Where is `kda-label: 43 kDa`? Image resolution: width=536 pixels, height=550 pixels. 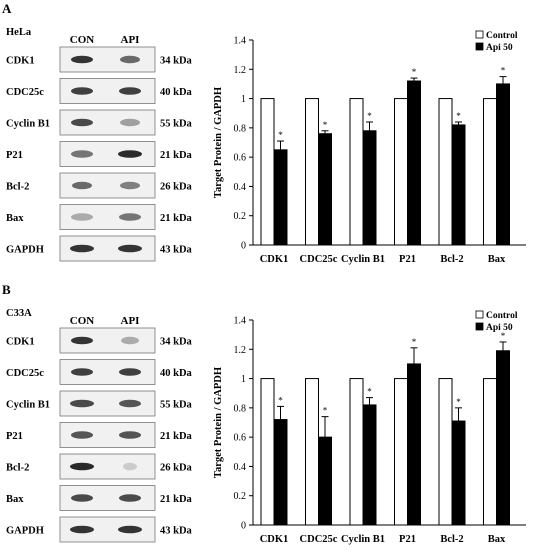
kda-label: 43 kDa is located at coordinates (176, 531).